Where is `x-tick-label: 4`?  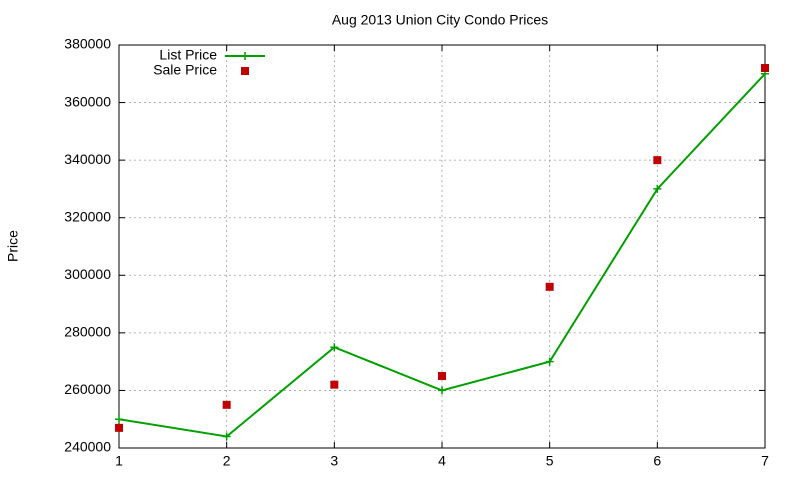
x-tick-label: 4 is located at coordinates (442, 461).